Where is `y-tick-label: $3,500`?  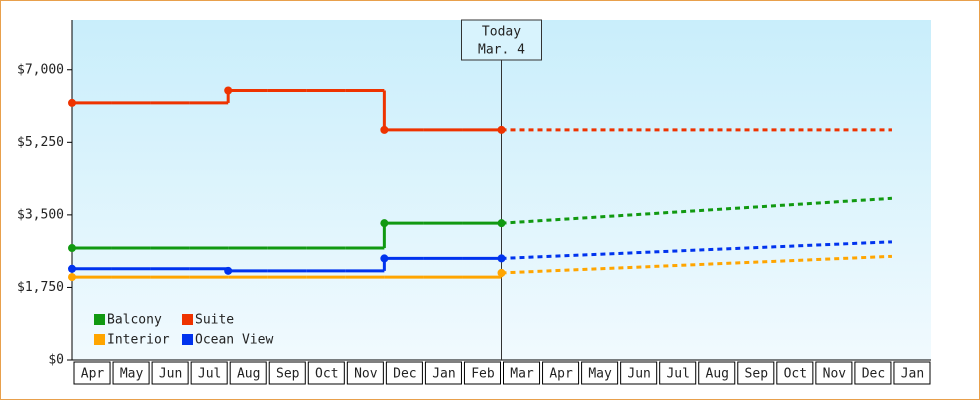 y-tick-label: $3,500 is located at coordinates (40, 214).